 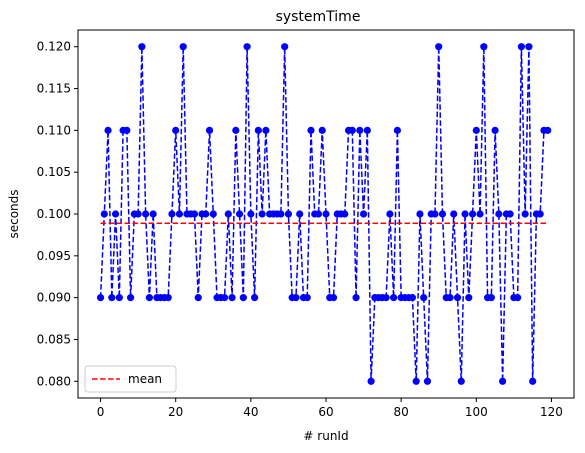 I want to click on y-tick-label: 0.090, so click(x=54, y=298).